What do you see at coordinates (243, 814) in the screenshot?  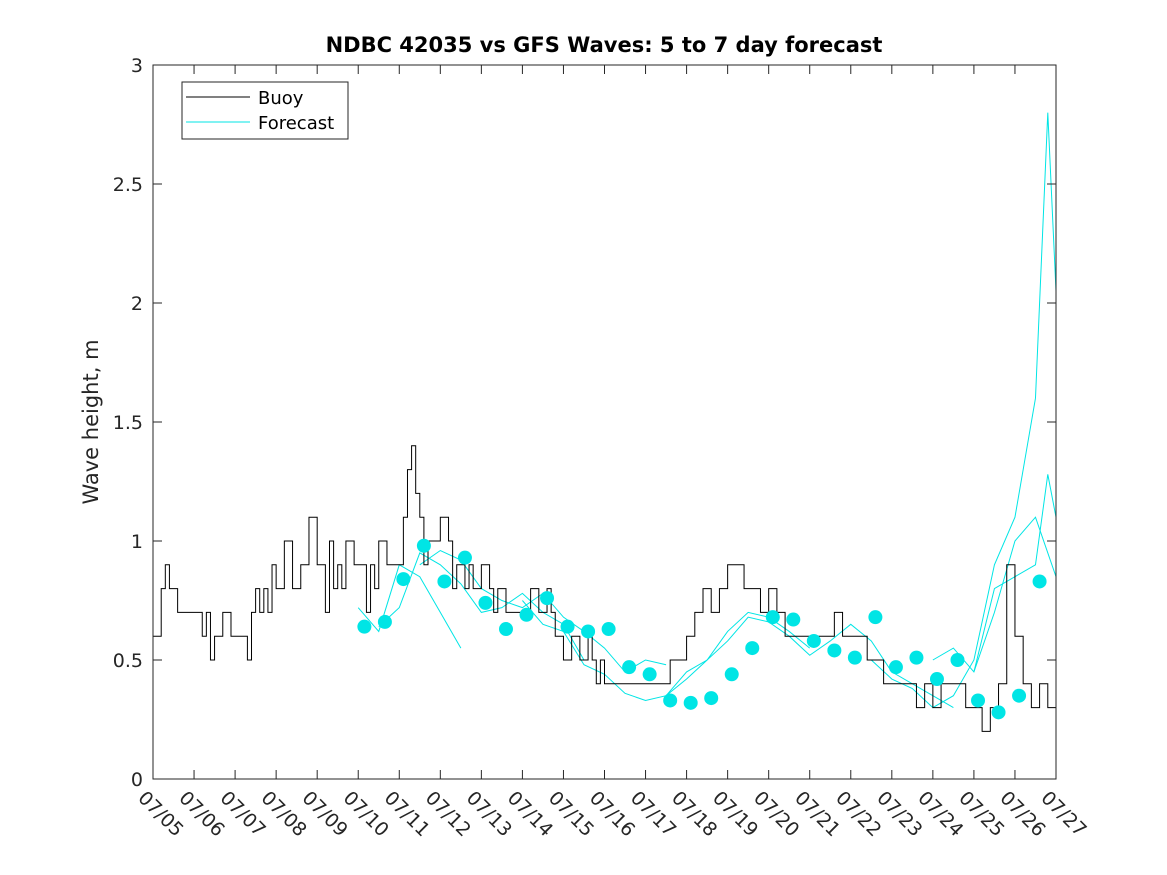 I see `x-tick-label: 07/07` at bounding box center [243, 814].